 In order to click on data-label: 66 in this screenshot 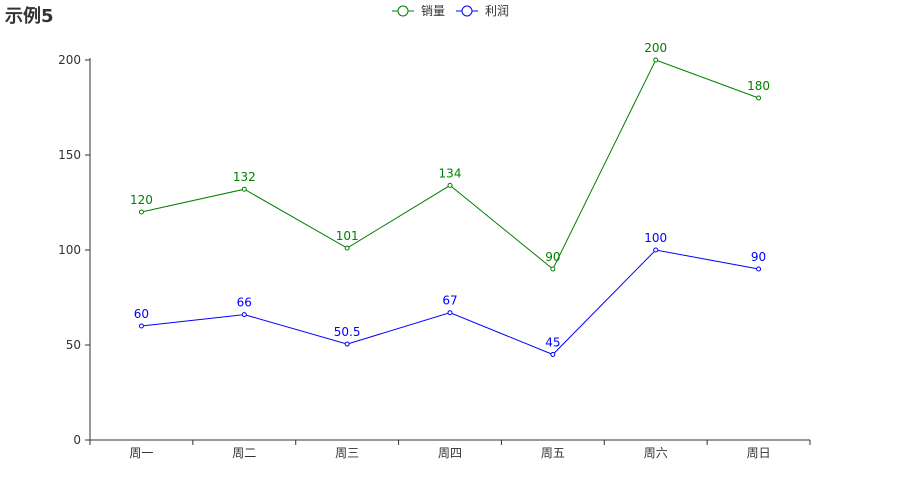, I will do `click(244, 303)`.